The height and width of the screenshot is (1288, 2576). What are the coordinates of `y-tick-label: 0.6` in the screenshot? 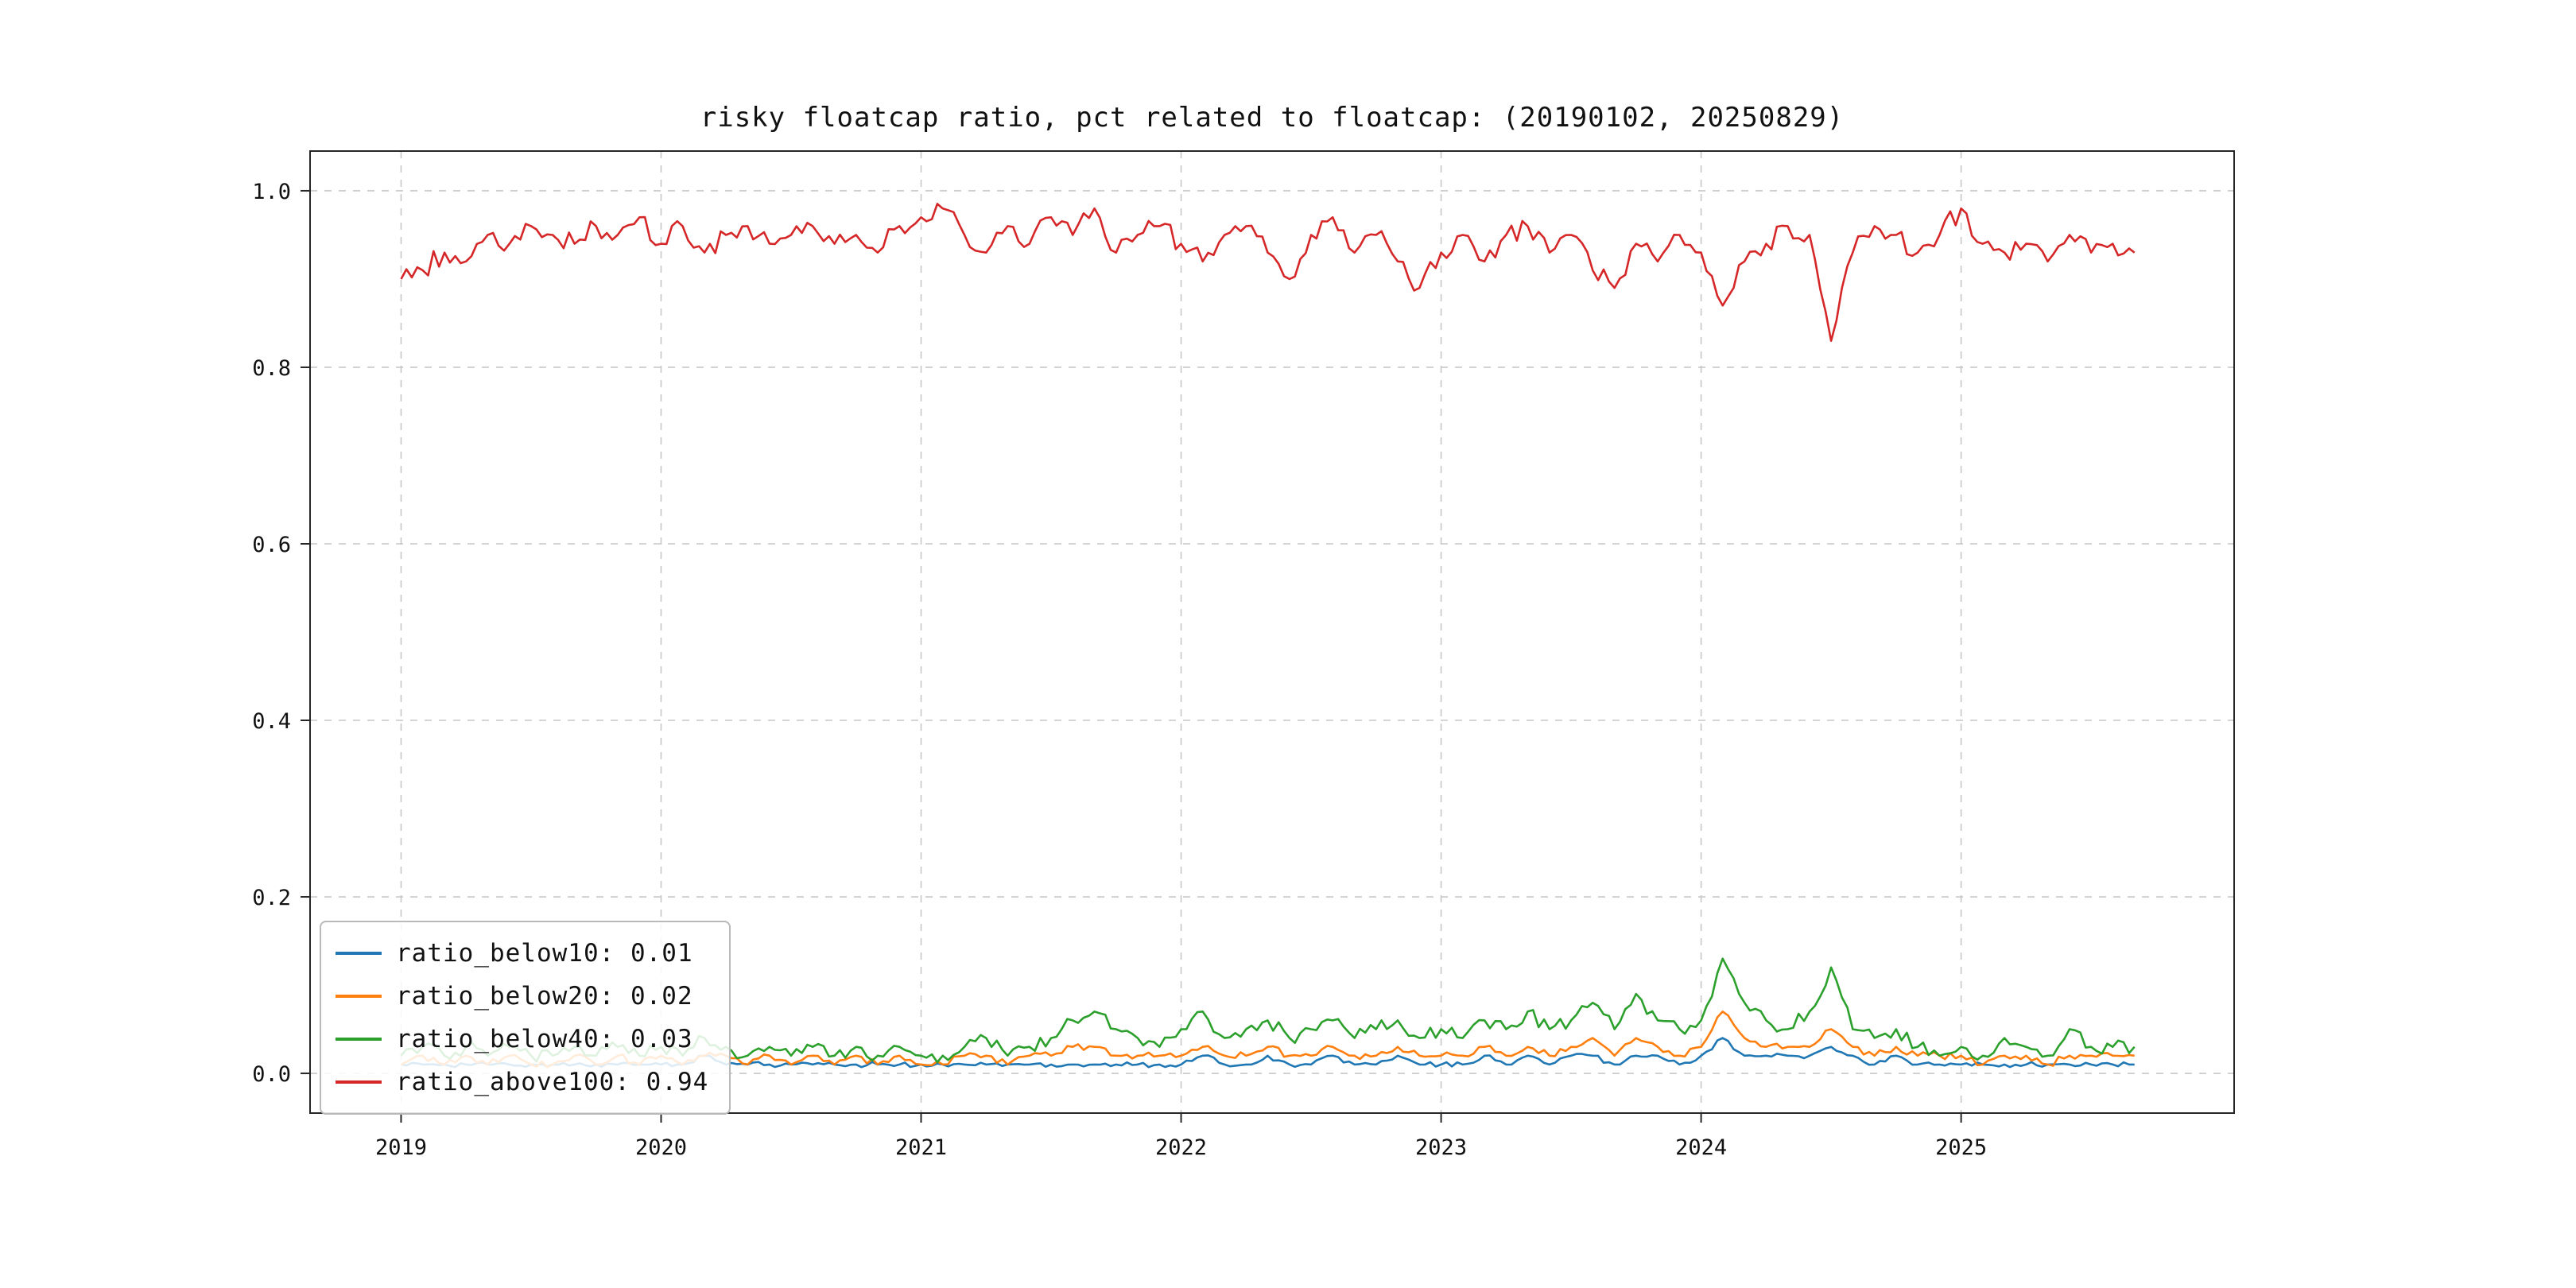 It's located at (271, 545).